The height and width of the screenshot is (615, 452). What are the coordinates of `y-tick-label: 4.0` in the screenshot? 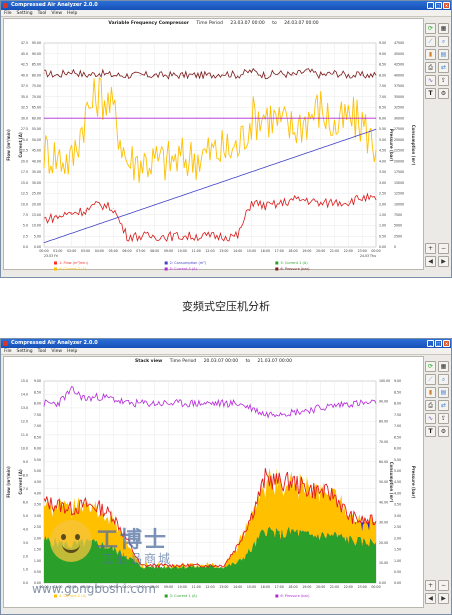 It's located at (25, 529).